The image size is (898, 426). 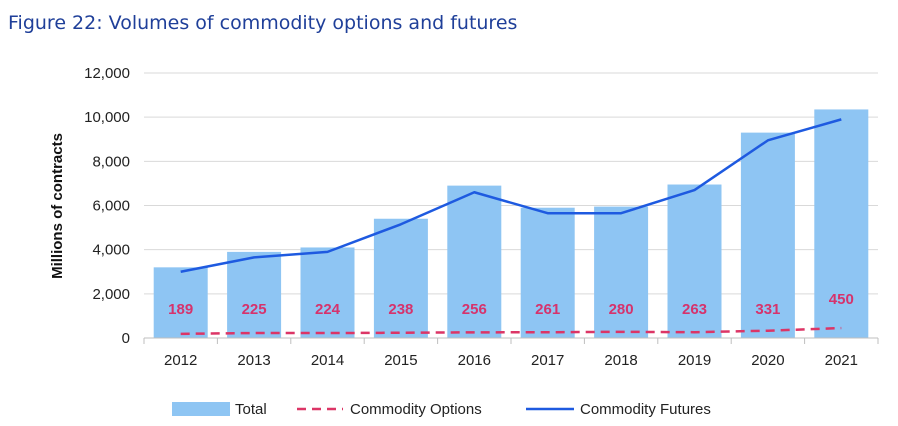 I want to click on x-tick-label: 2020, so click(x=767, y=360).